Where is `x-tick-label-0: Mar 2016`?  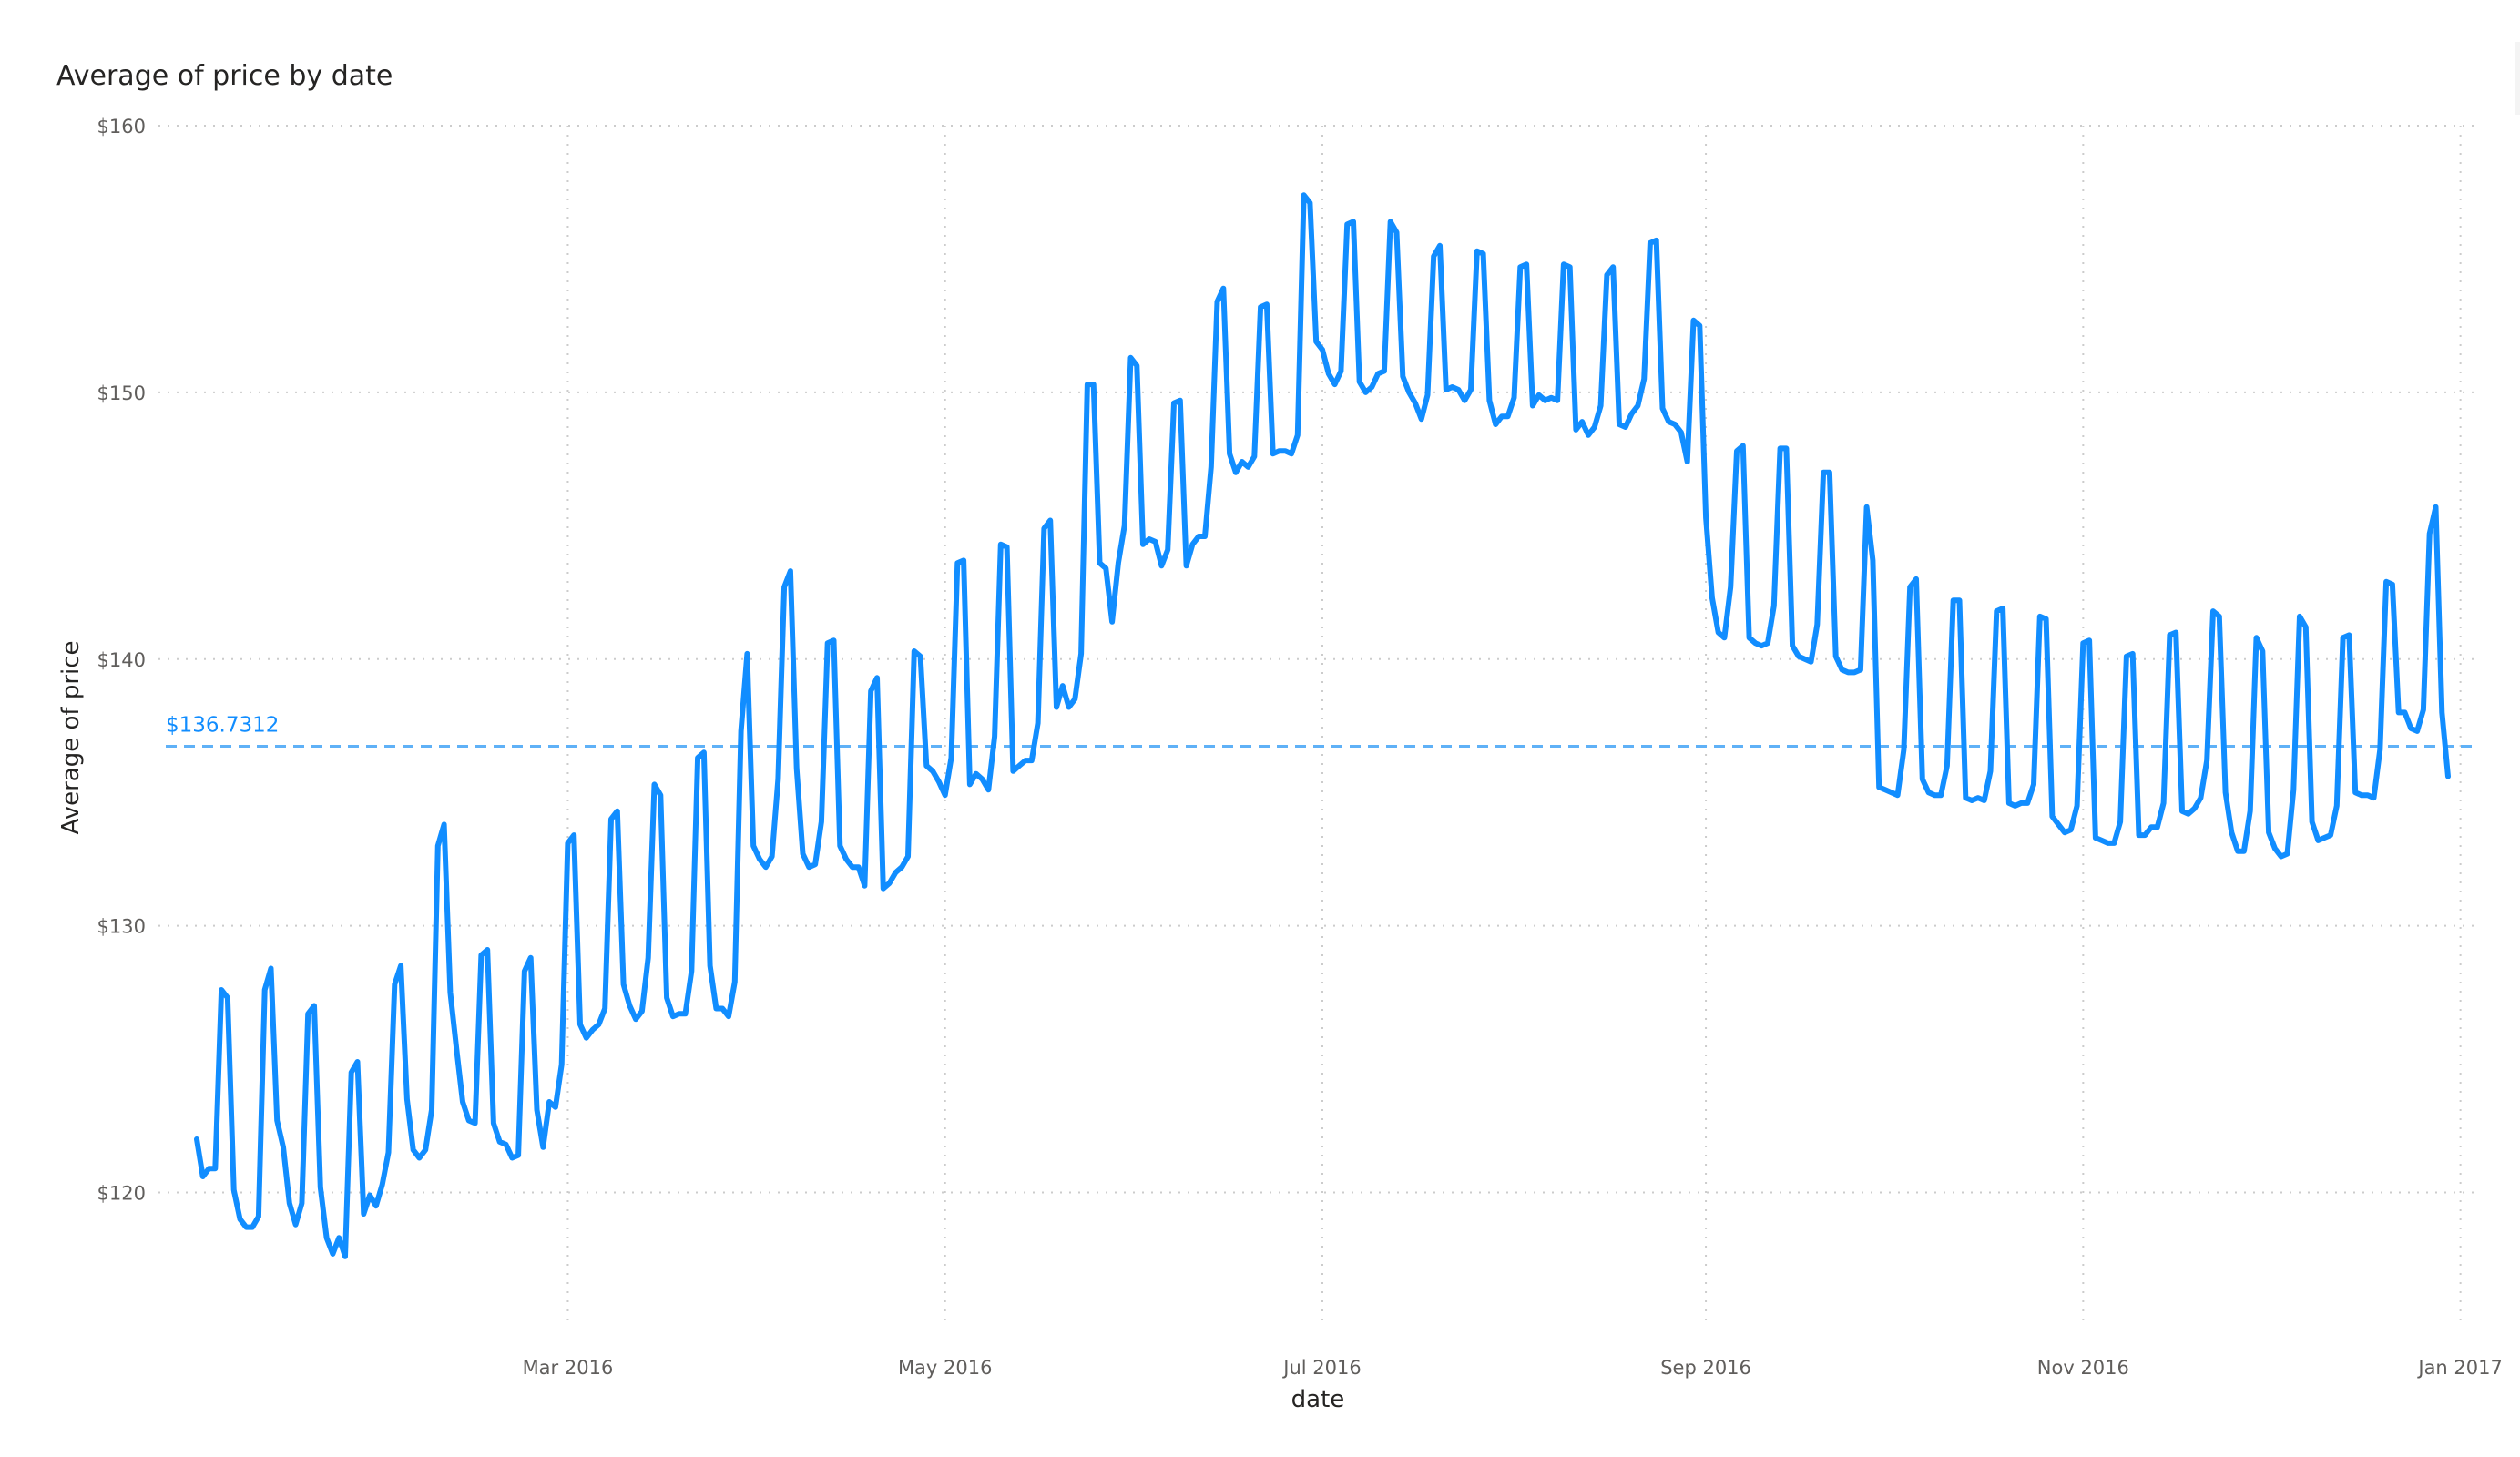 x-tick-label-0: Mar 2016 is located at coordinates (568, 1368).